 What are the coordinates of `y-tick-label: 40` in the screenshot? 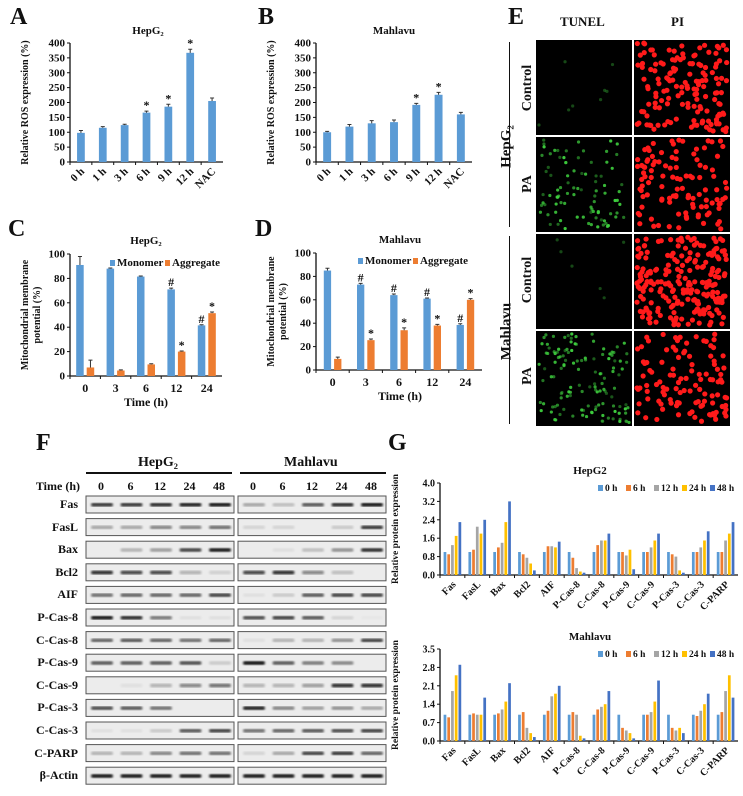 It's located at (306, 324).